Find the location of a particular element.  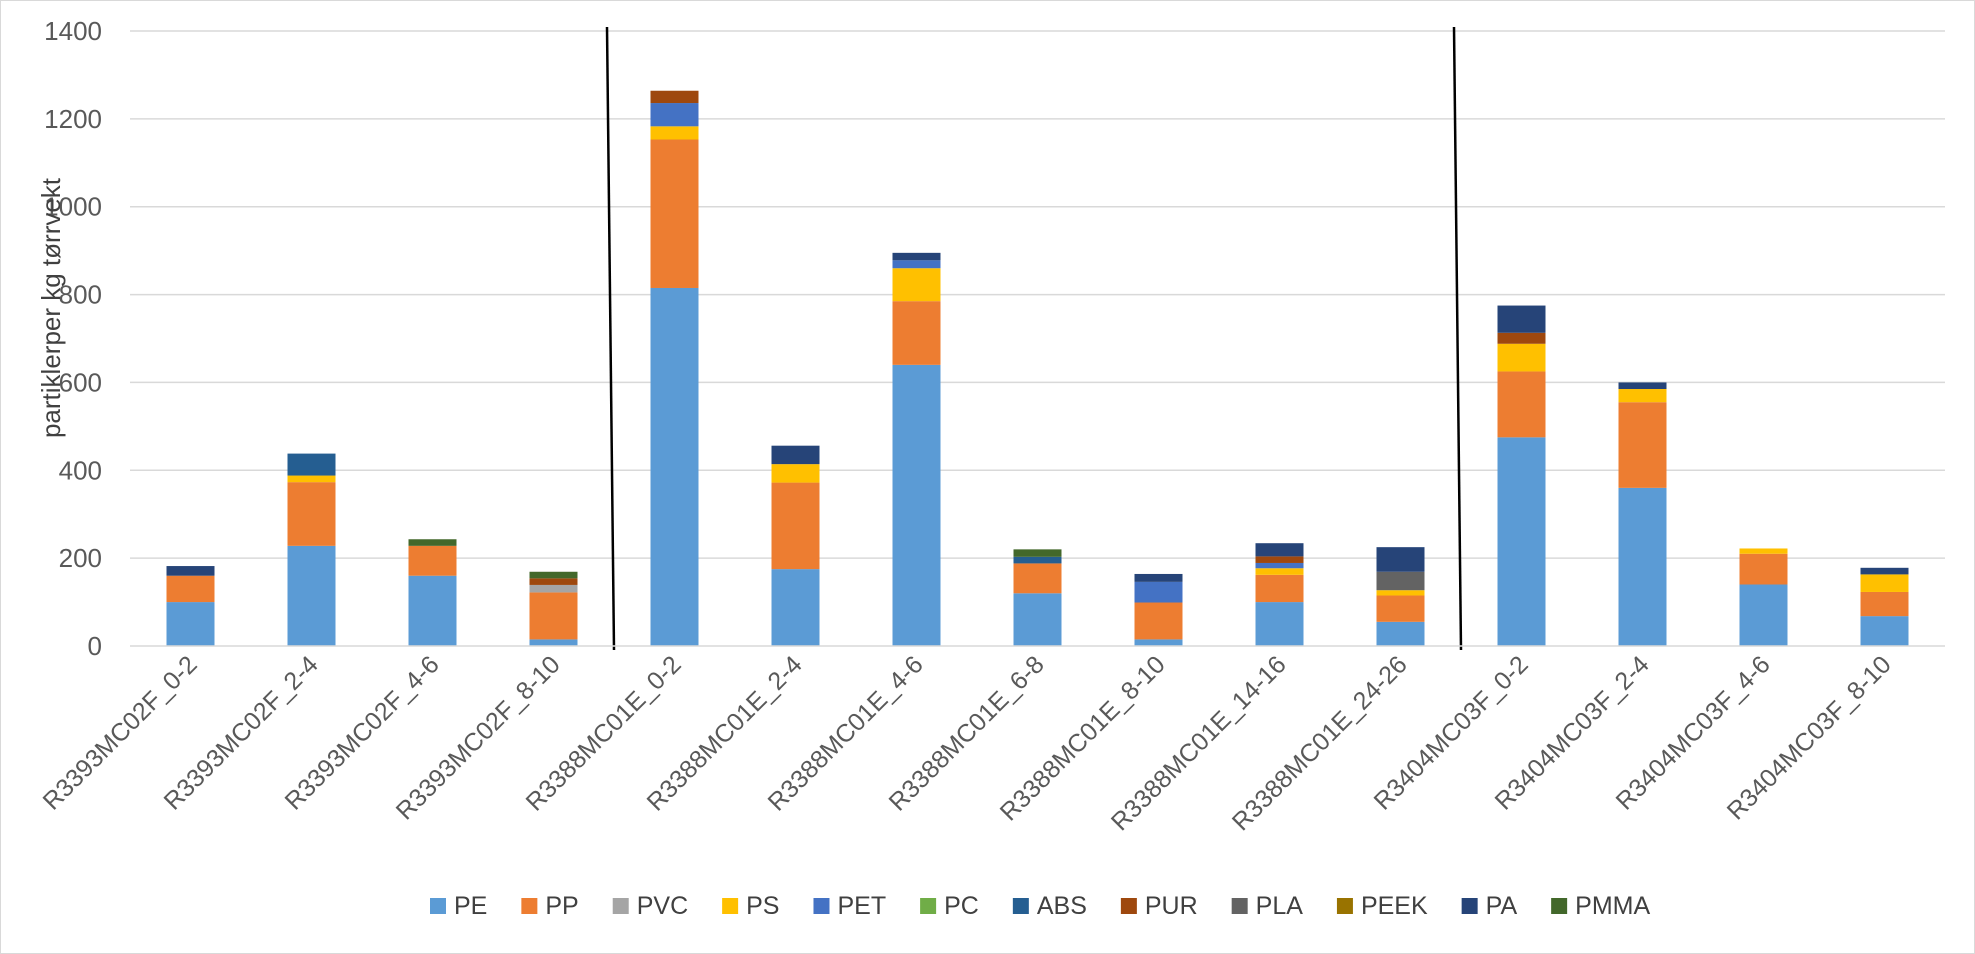

legend: PE PP PVC PS PET PC ABS PUR PLA PEEK PA PMMA is located at coordinates (1040, 906).